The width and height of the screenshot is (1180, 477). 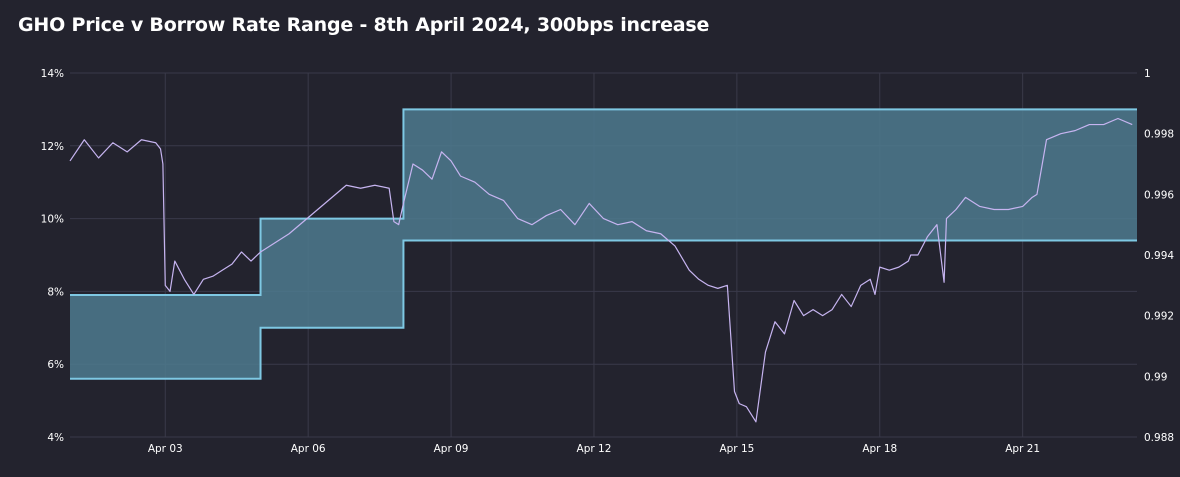 I want to click on x-axis-tick-label: Apr 06, so click(x=308, y=449).